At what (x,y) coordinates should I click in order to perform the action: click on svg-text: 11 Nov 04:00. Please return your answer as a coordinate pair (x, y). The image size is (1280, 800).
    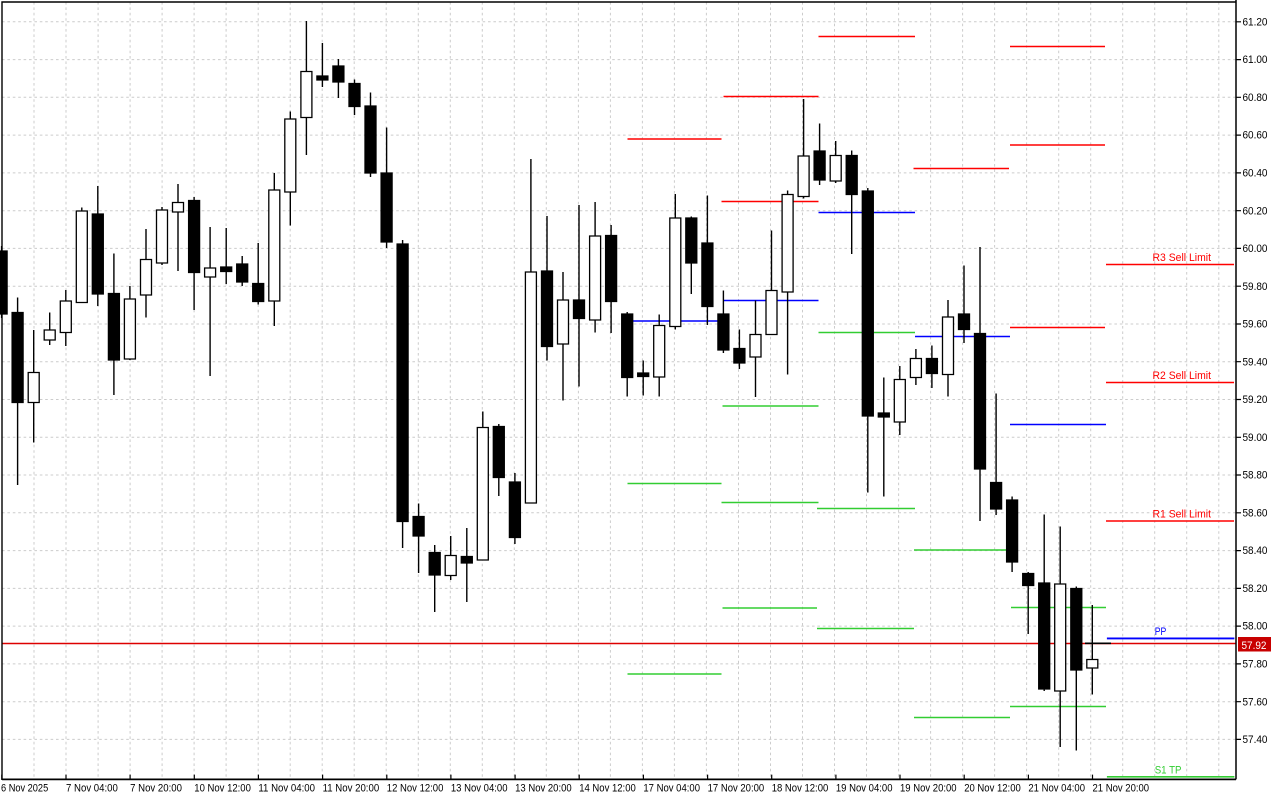
    Looking at the image, I should click on (286, 789).